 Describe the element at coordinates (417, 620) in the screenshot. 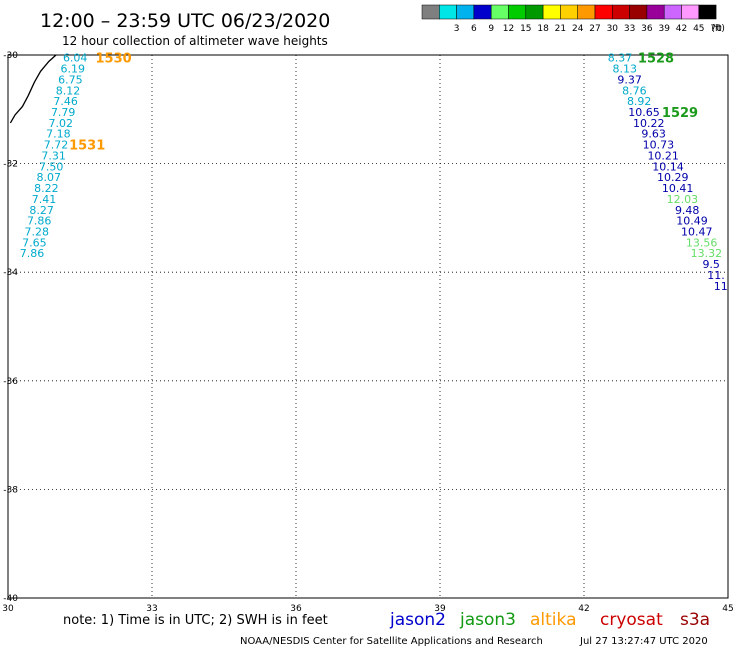

I see `legend-jason2: jason2` at that location.